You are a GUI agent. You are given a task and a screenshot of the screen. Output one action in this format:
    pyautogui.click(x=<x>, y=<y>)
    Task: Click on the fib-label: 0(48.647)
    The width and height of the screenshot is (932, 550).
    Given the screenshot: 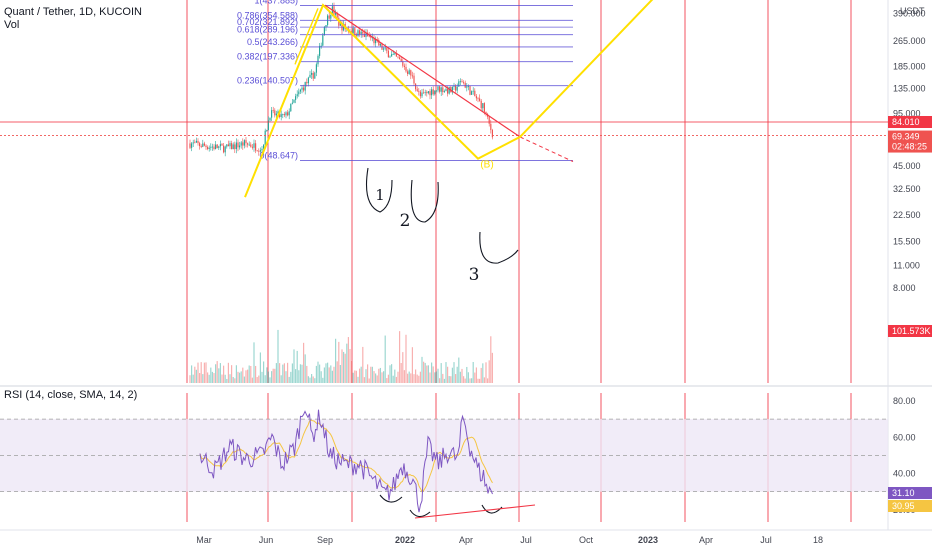 What is the action you would take?
    pyautogui.click(x=278, y=156)
    